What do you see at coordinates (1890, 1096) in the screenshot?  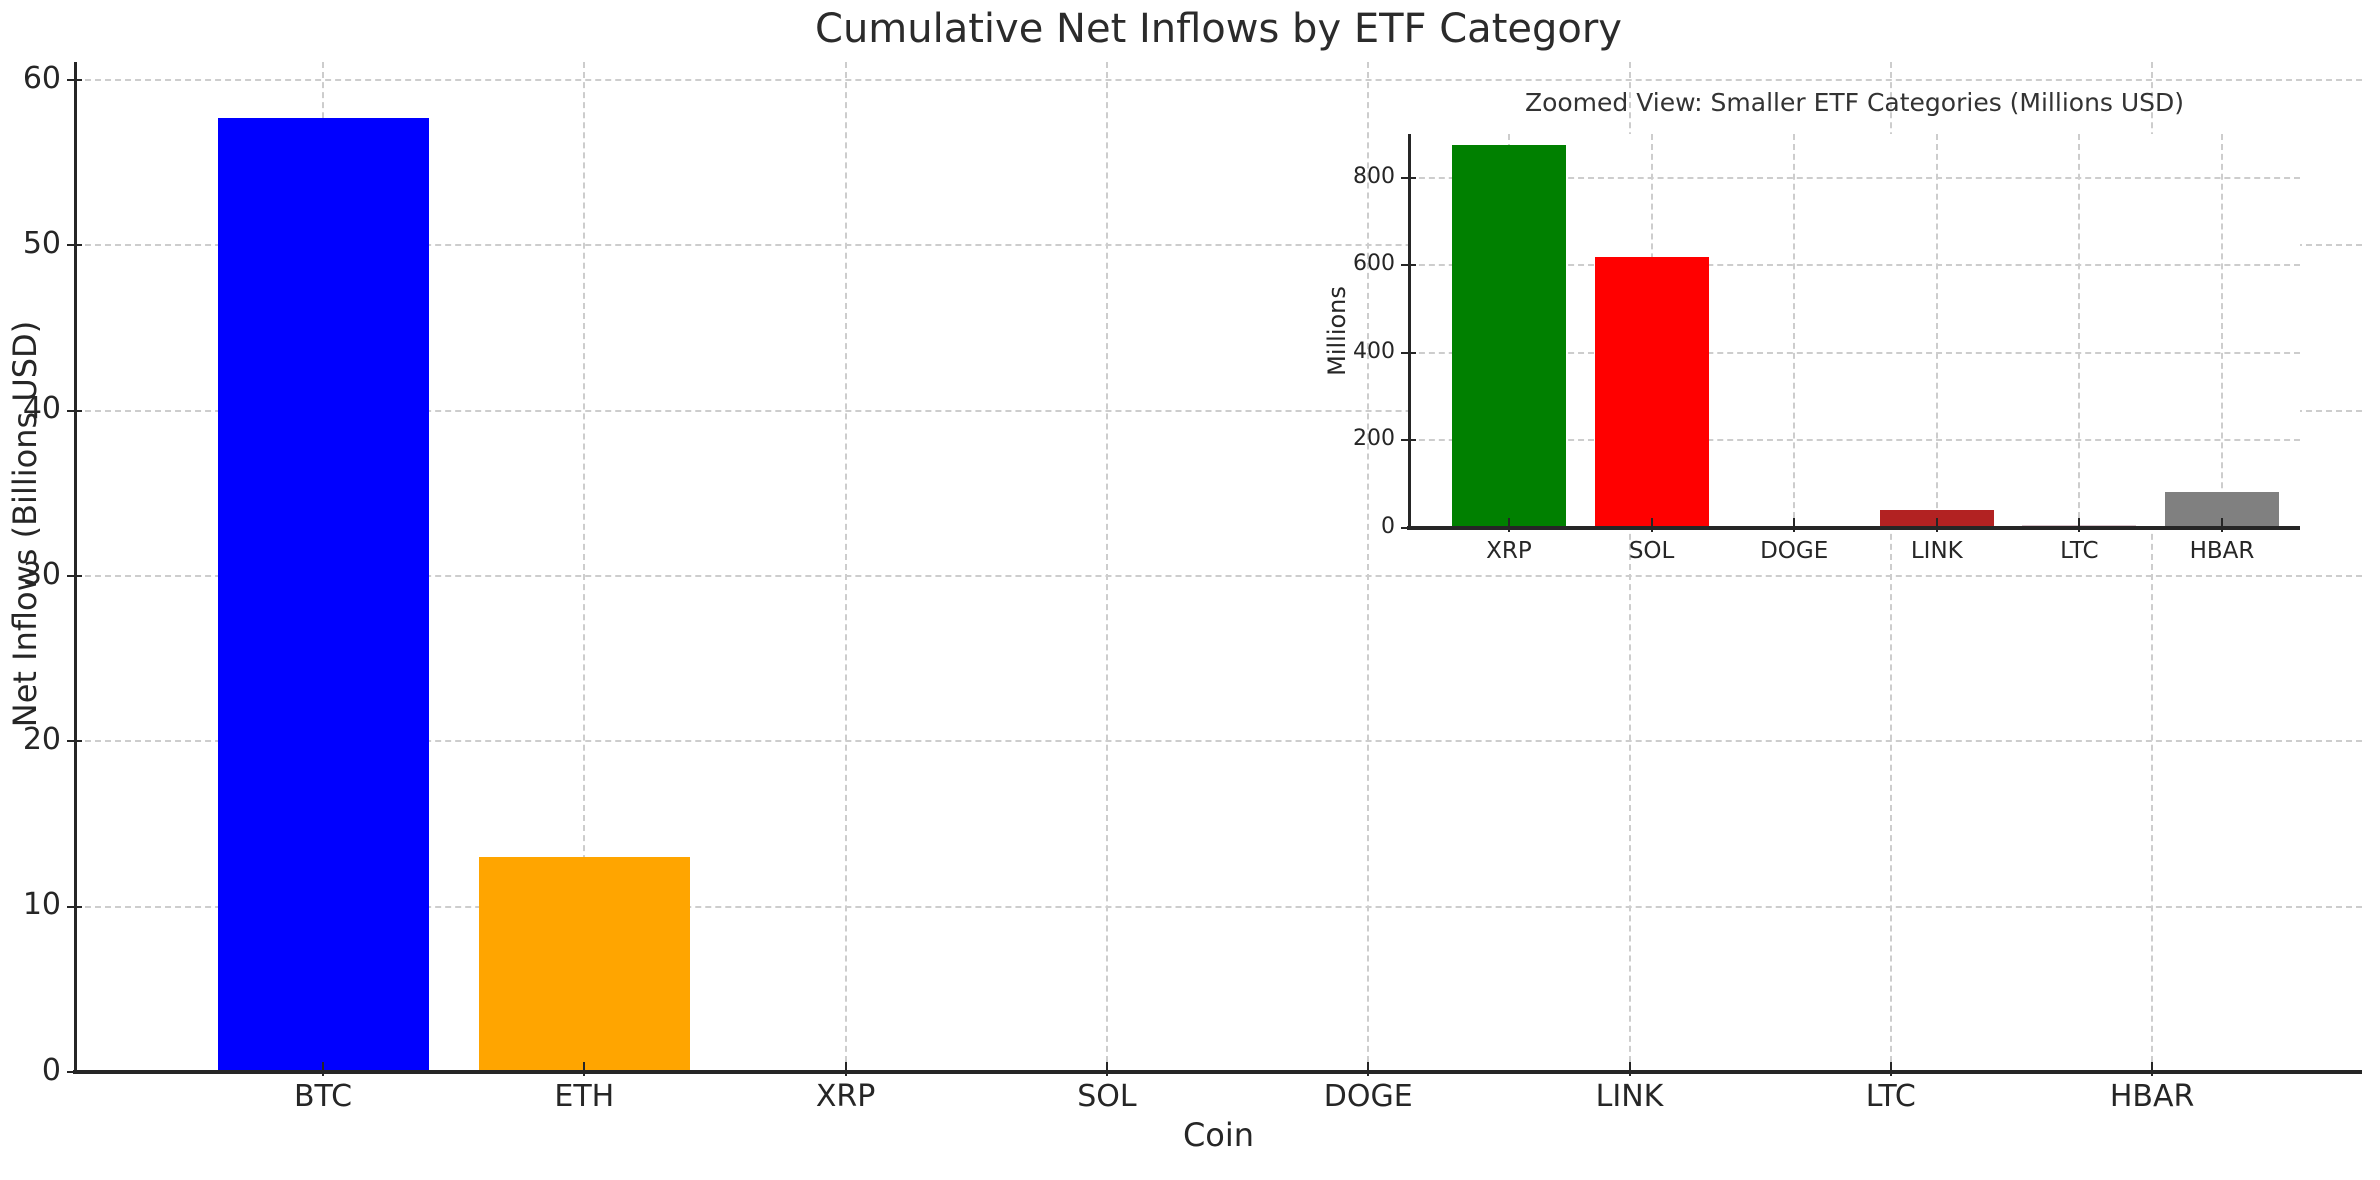 I see `main-x-tick-label: LTC` at bounding box center [1890, 1096].